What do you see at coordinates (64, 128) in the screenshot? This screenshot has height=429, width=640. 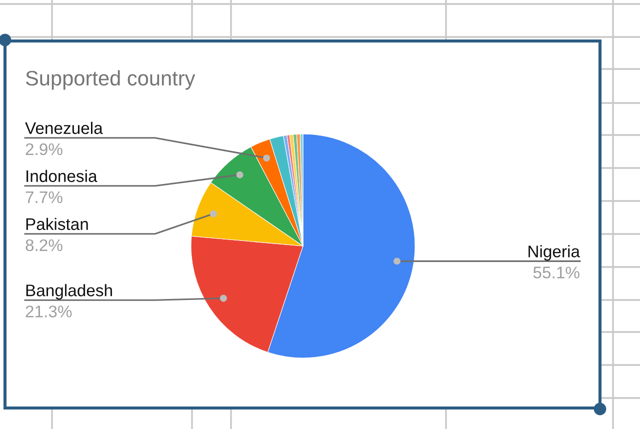 I see `slice-label: Venezuela` at bounding box center [64, 128].